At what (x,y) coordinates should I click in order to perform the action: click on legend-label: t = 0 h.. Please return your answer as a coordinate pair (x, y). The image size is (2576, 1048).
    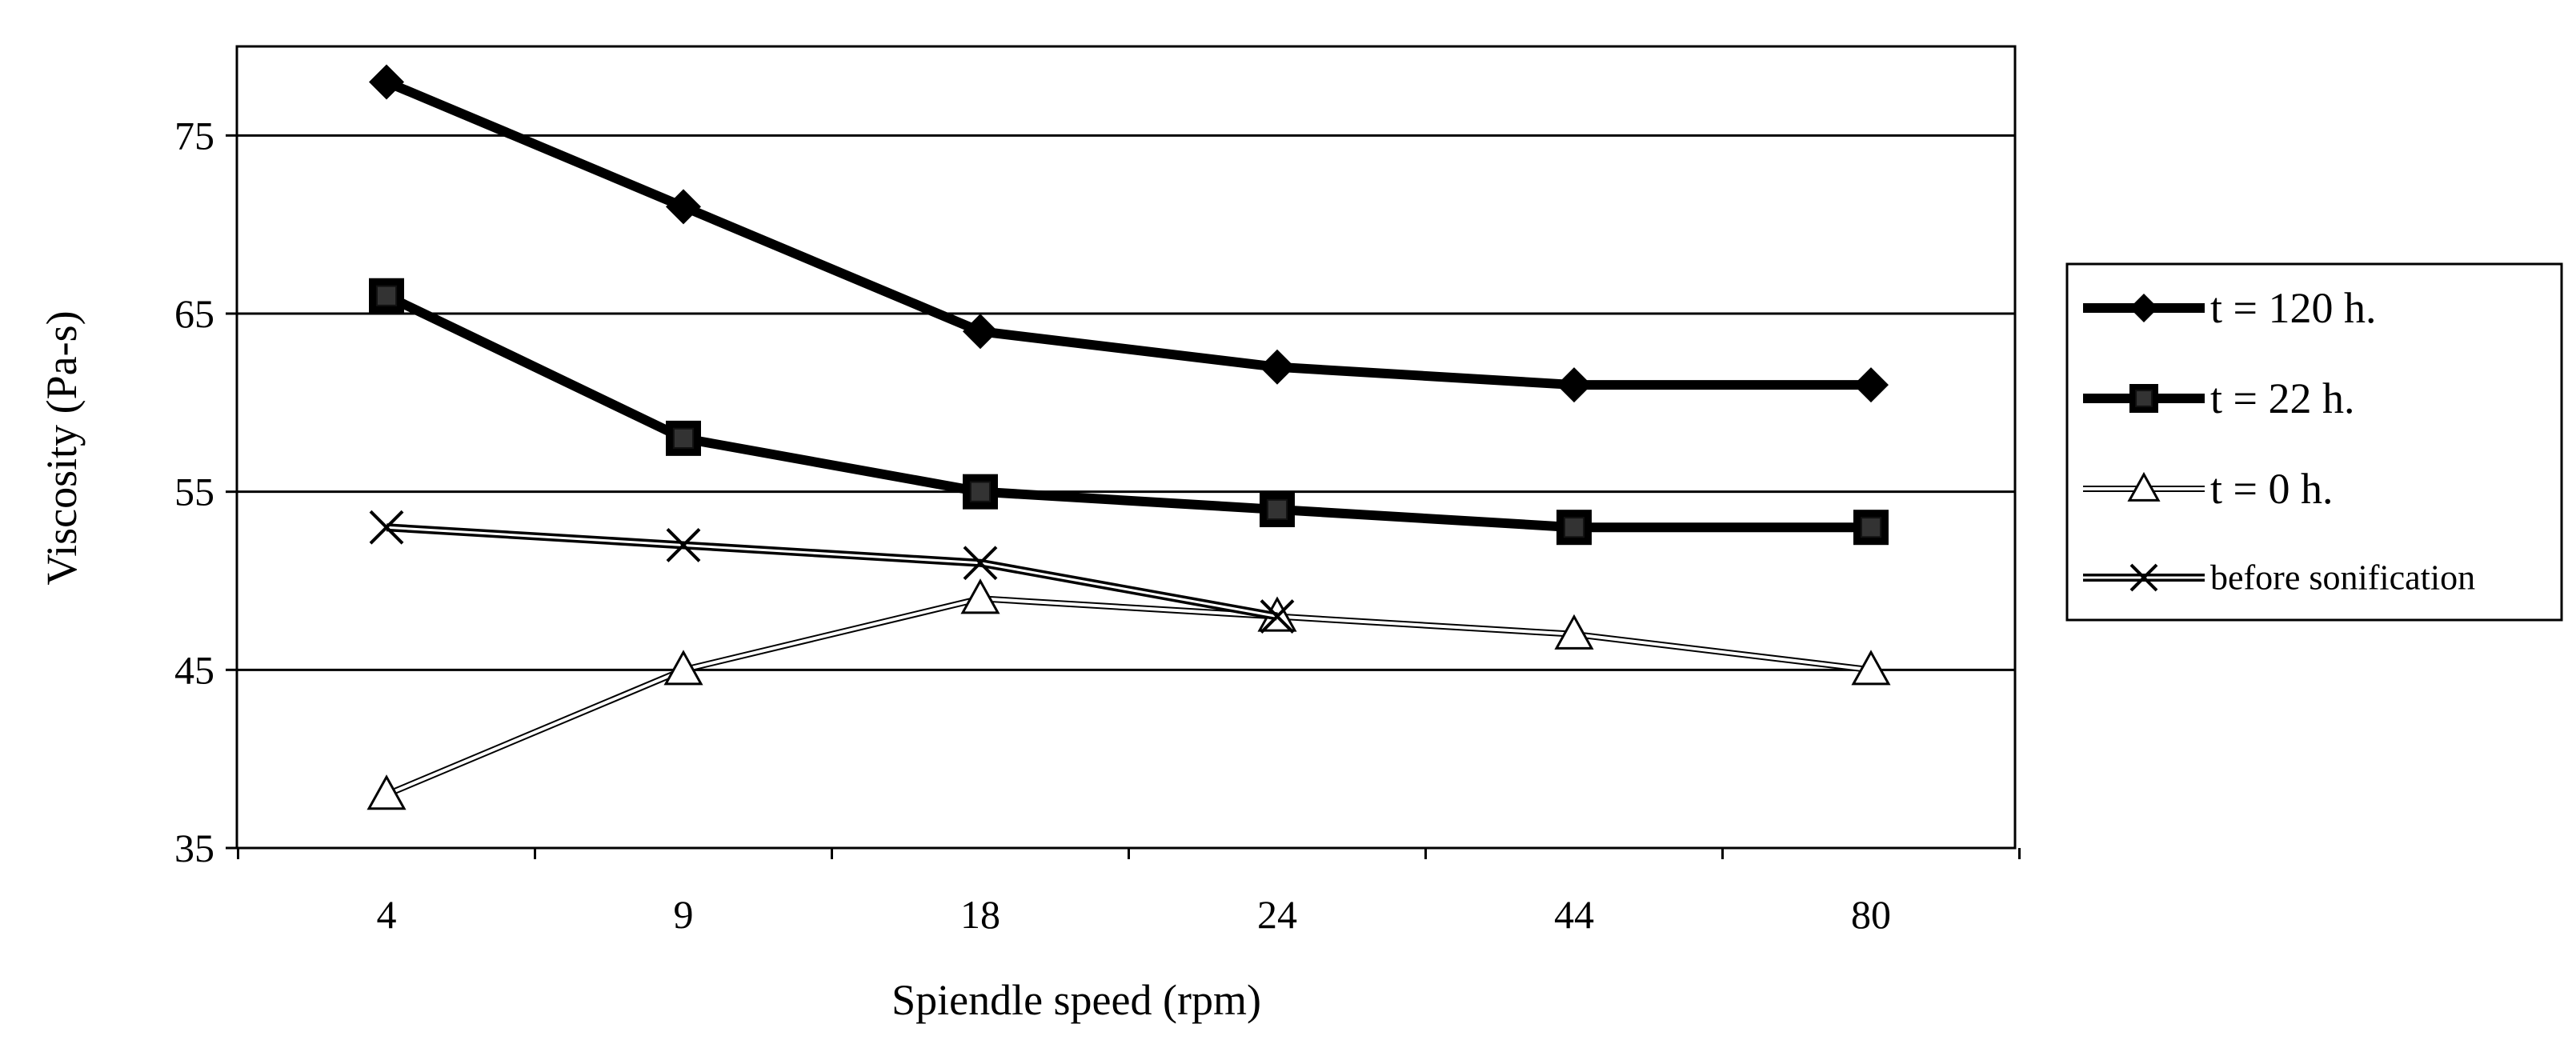
    Looking at the image, I should click on (2271, 489).